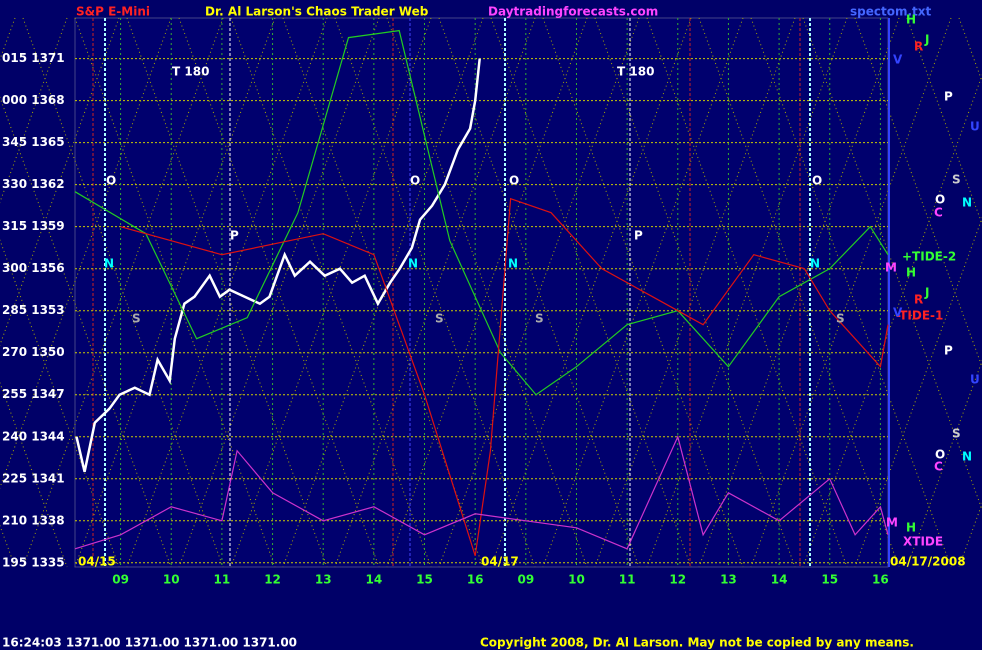 The width and height of the screenshot is (982, 650). What do you see at coordinates (33, 268) in the screenshot?
I see `y-tick-label: 300 1356` at bounding box center [33, 268].